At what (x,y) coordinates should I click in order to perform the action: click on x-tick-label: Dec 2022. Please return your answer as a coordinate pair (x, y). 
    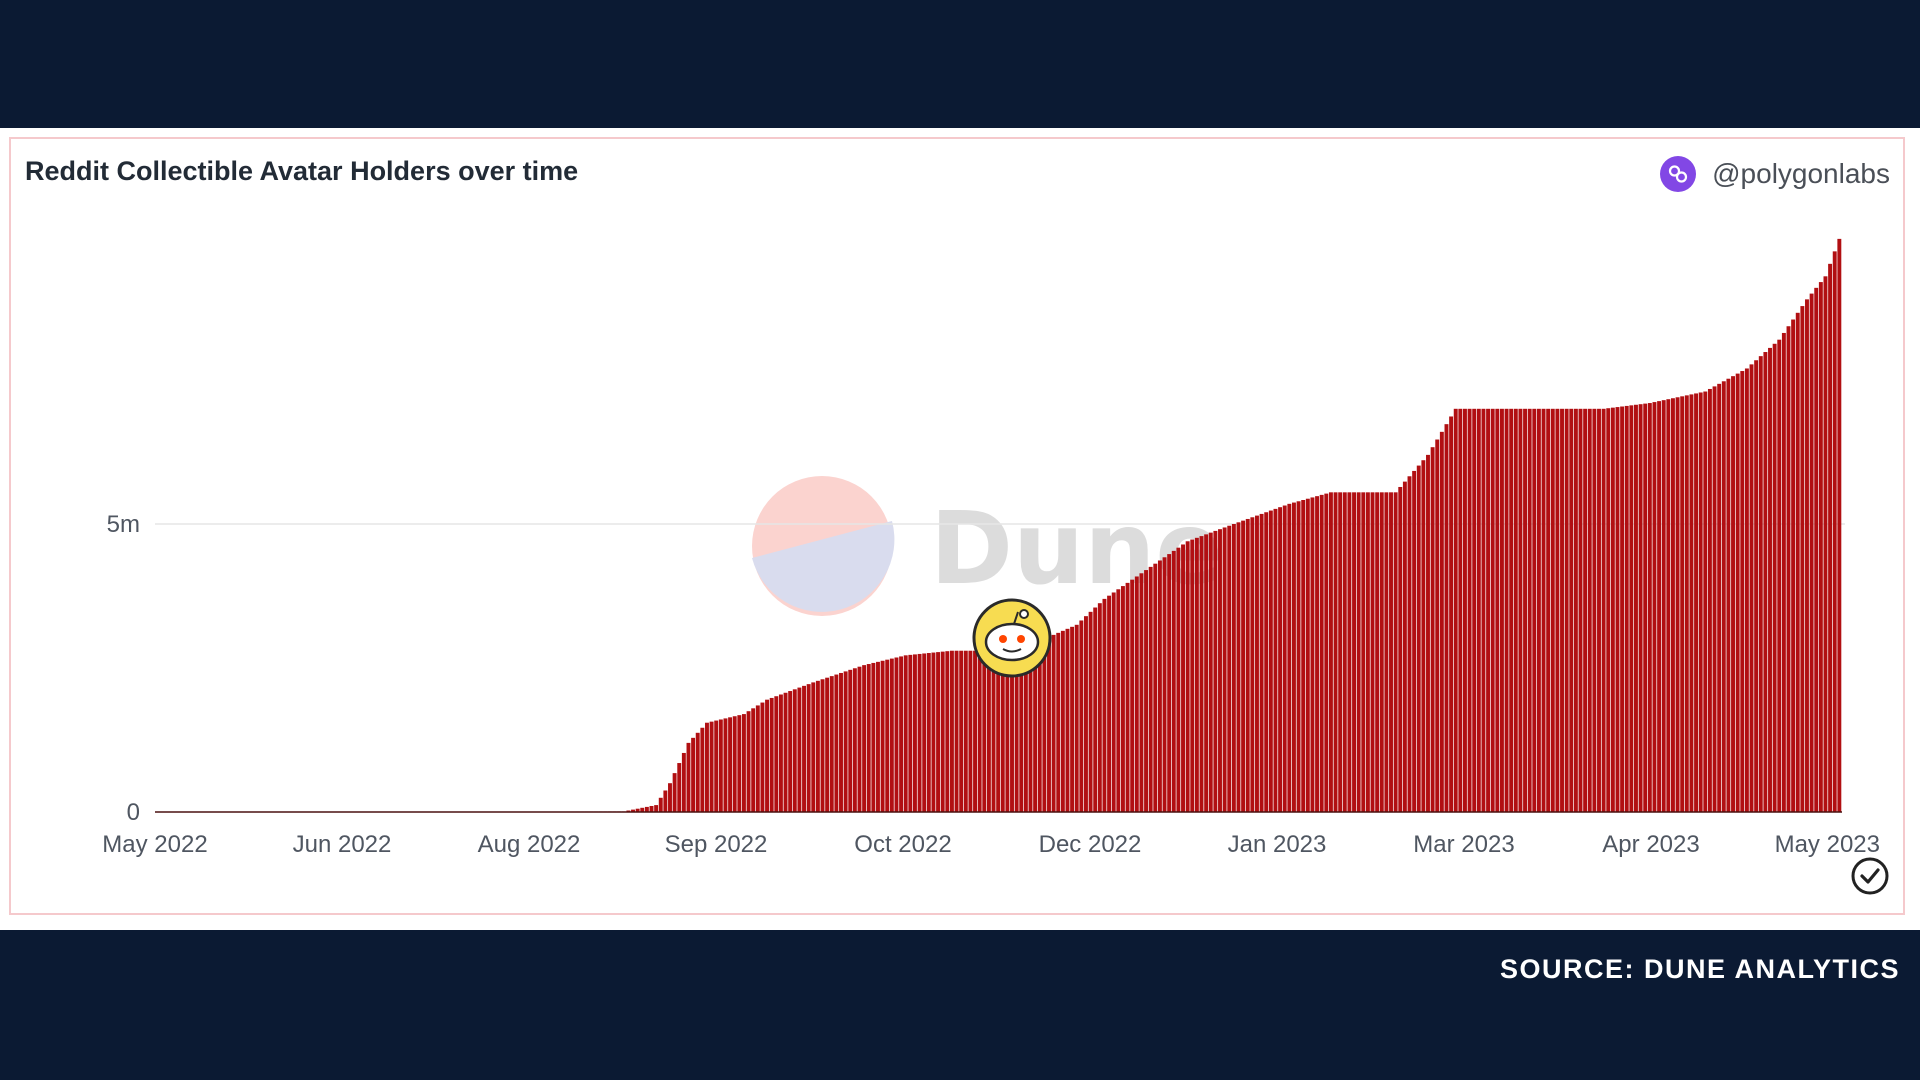
    Looking at the image, I should click on (1090, 844).